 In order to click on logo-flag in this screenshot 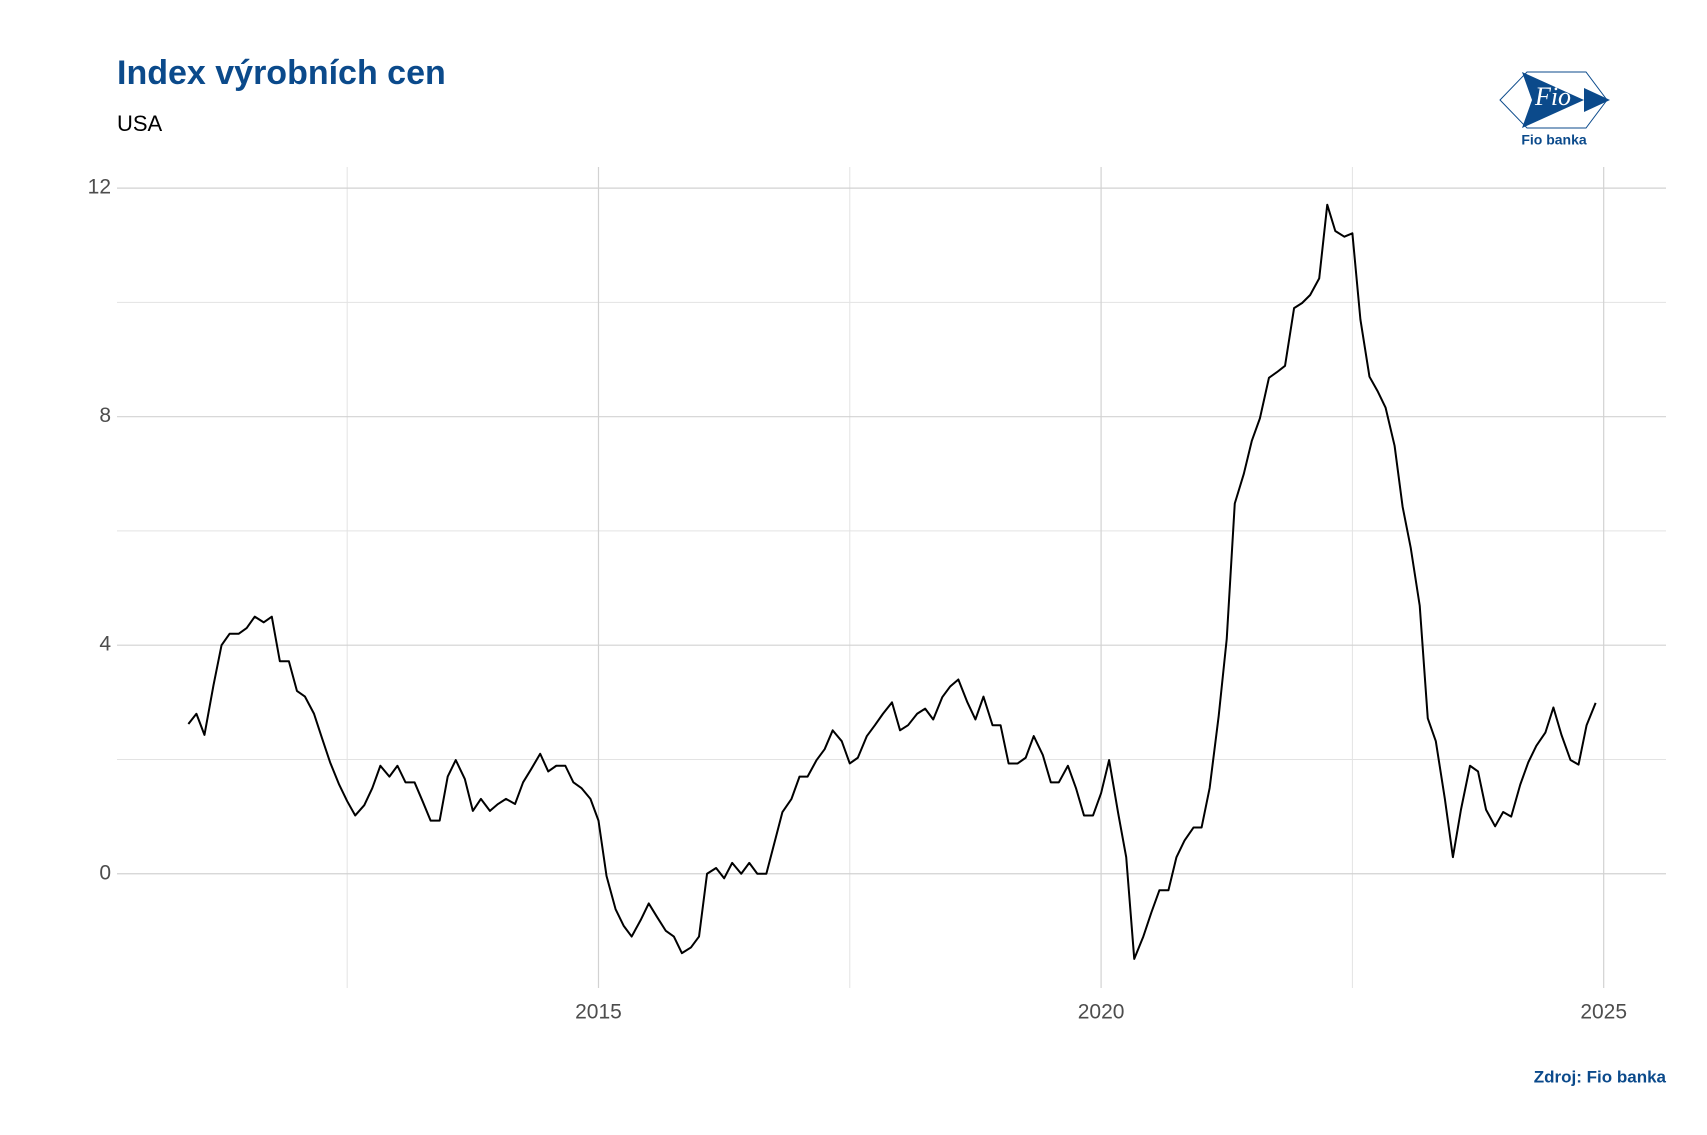, I will do `click(1553, 100)`.